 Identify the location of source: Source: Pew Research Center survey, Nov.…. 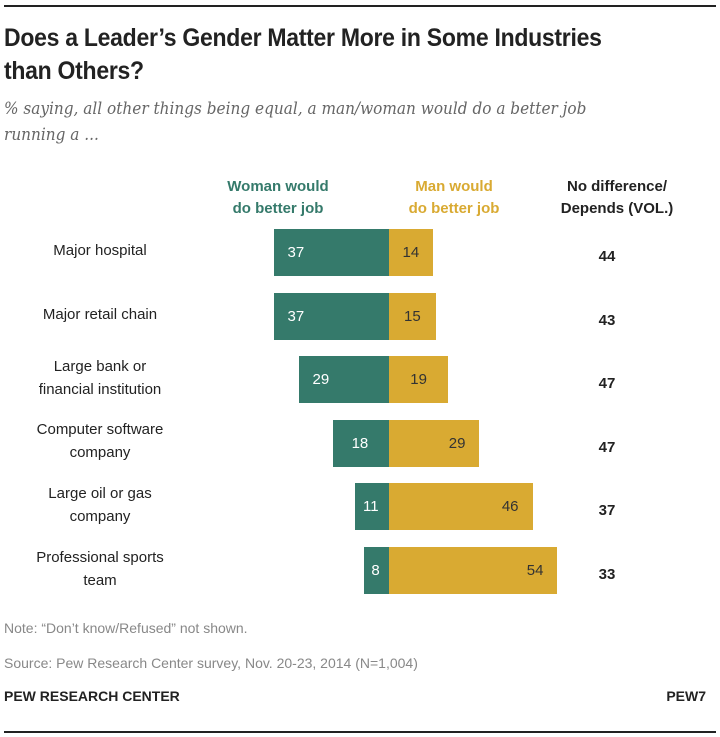
(211, 663).